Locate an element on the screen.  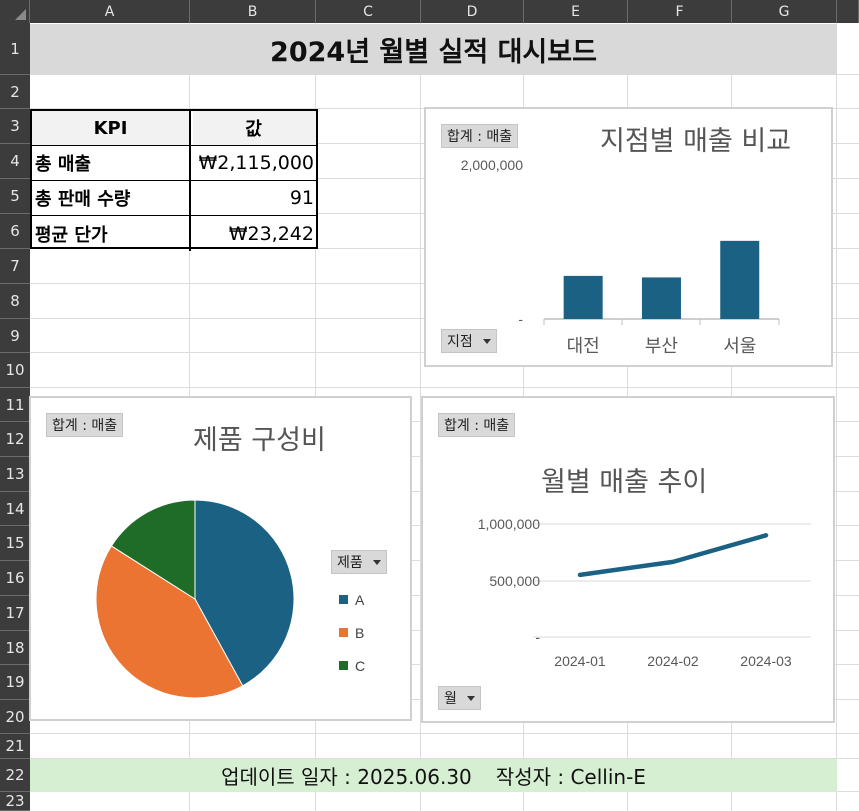
row-header: 23 is located at coordinates (15, 801).